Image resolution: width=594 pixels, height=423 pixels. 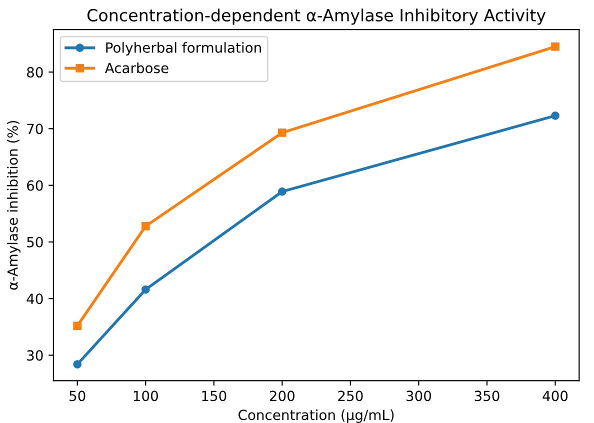 What do you see at coordinates (316, 16) in the screenshot?
I see `chart-title: Concentration-dependent α-Amylase Inhibitory Activity` at bounding box center [316, 16].